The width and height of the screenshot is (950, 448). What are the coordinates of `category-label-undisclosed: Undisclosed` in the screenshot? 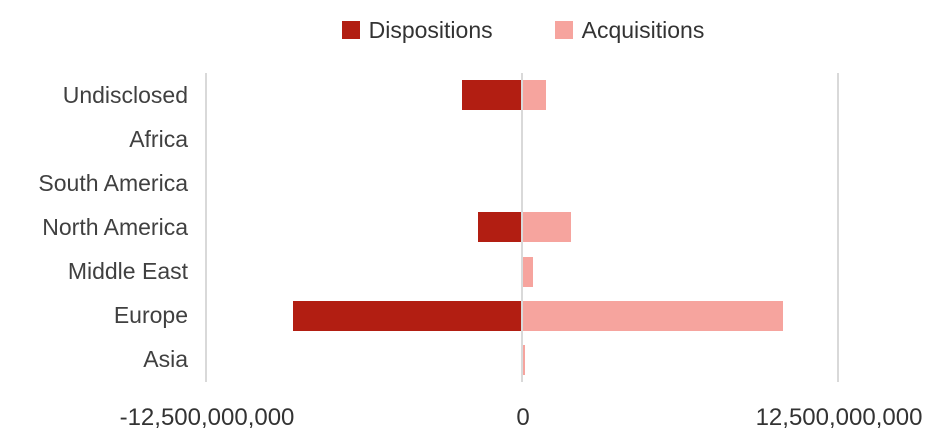 It's located at (125, 94).